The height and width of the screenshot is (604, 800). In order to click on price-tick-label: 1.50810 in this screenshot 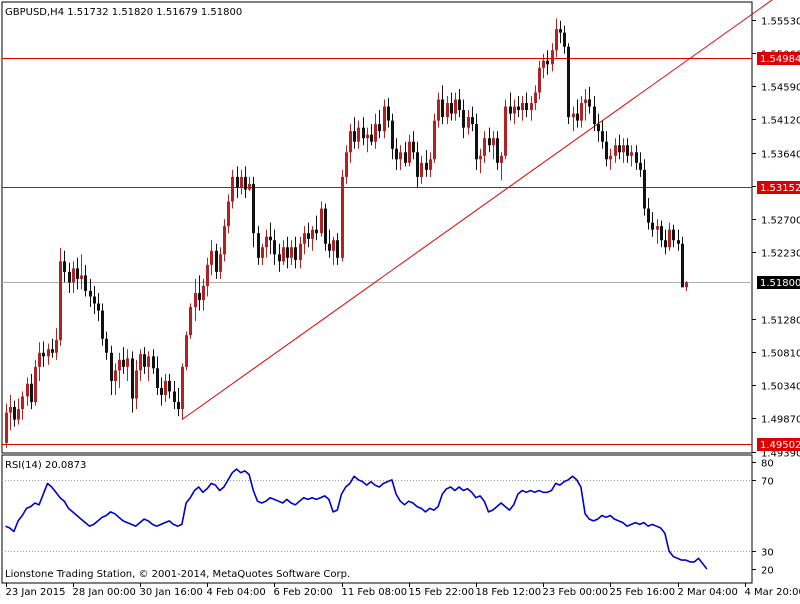, I will do `click(780, 354)`.